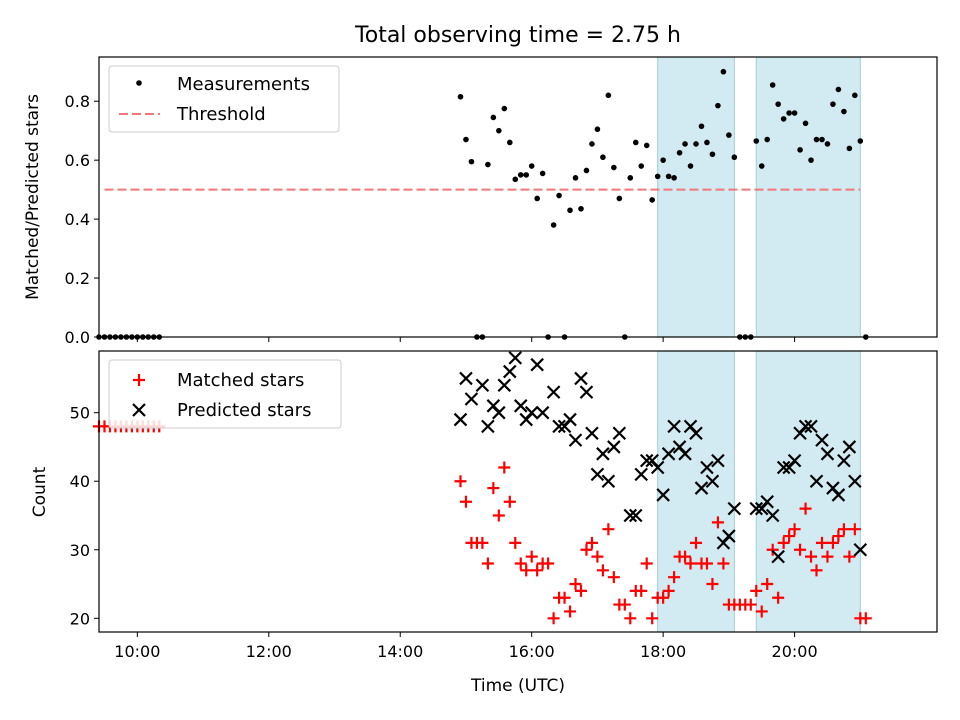 The image size is (960, 720). I want to click on legend-predicted-label: Predicted stars, so click(244, 410).